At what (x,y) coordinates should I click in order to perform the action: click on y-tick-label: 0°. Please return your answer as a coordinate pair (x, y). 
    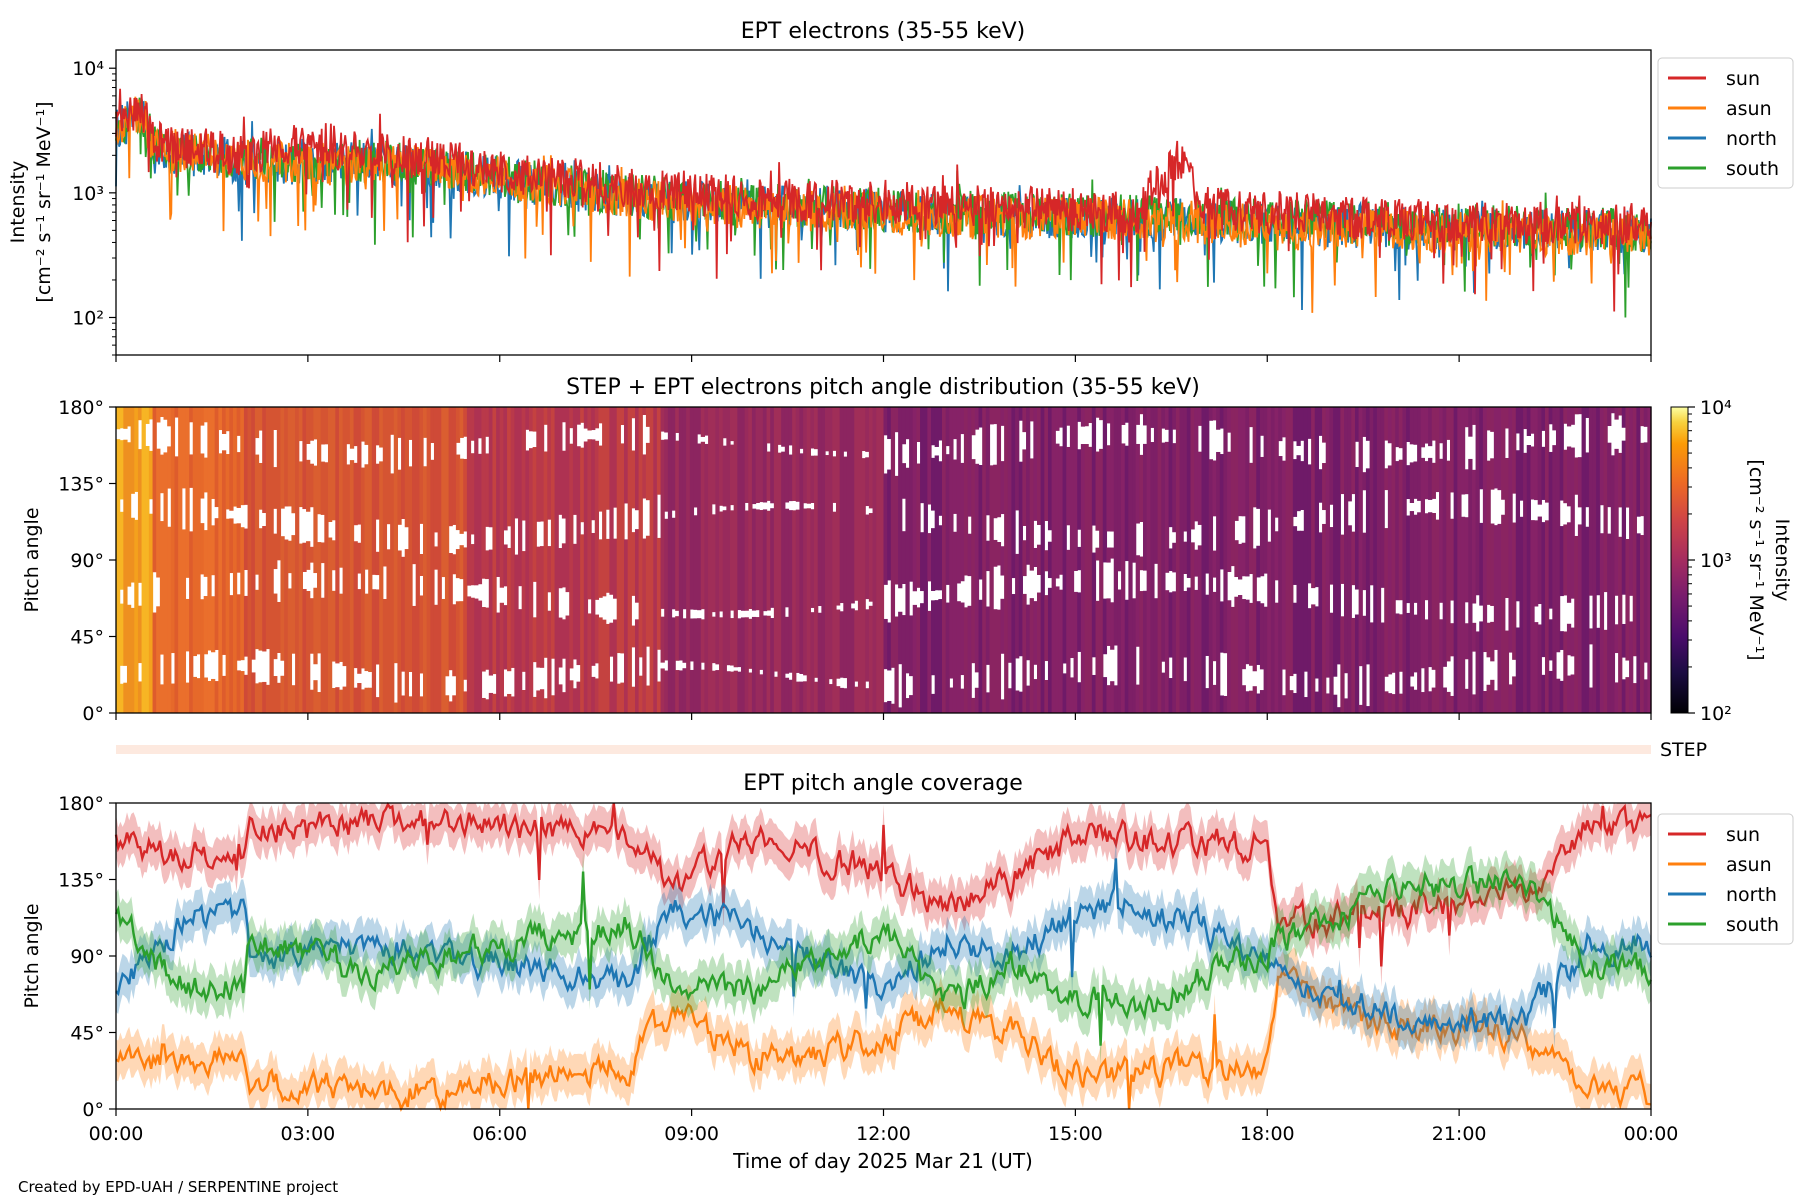
    Looking at the image, I should click on (93, 1110).